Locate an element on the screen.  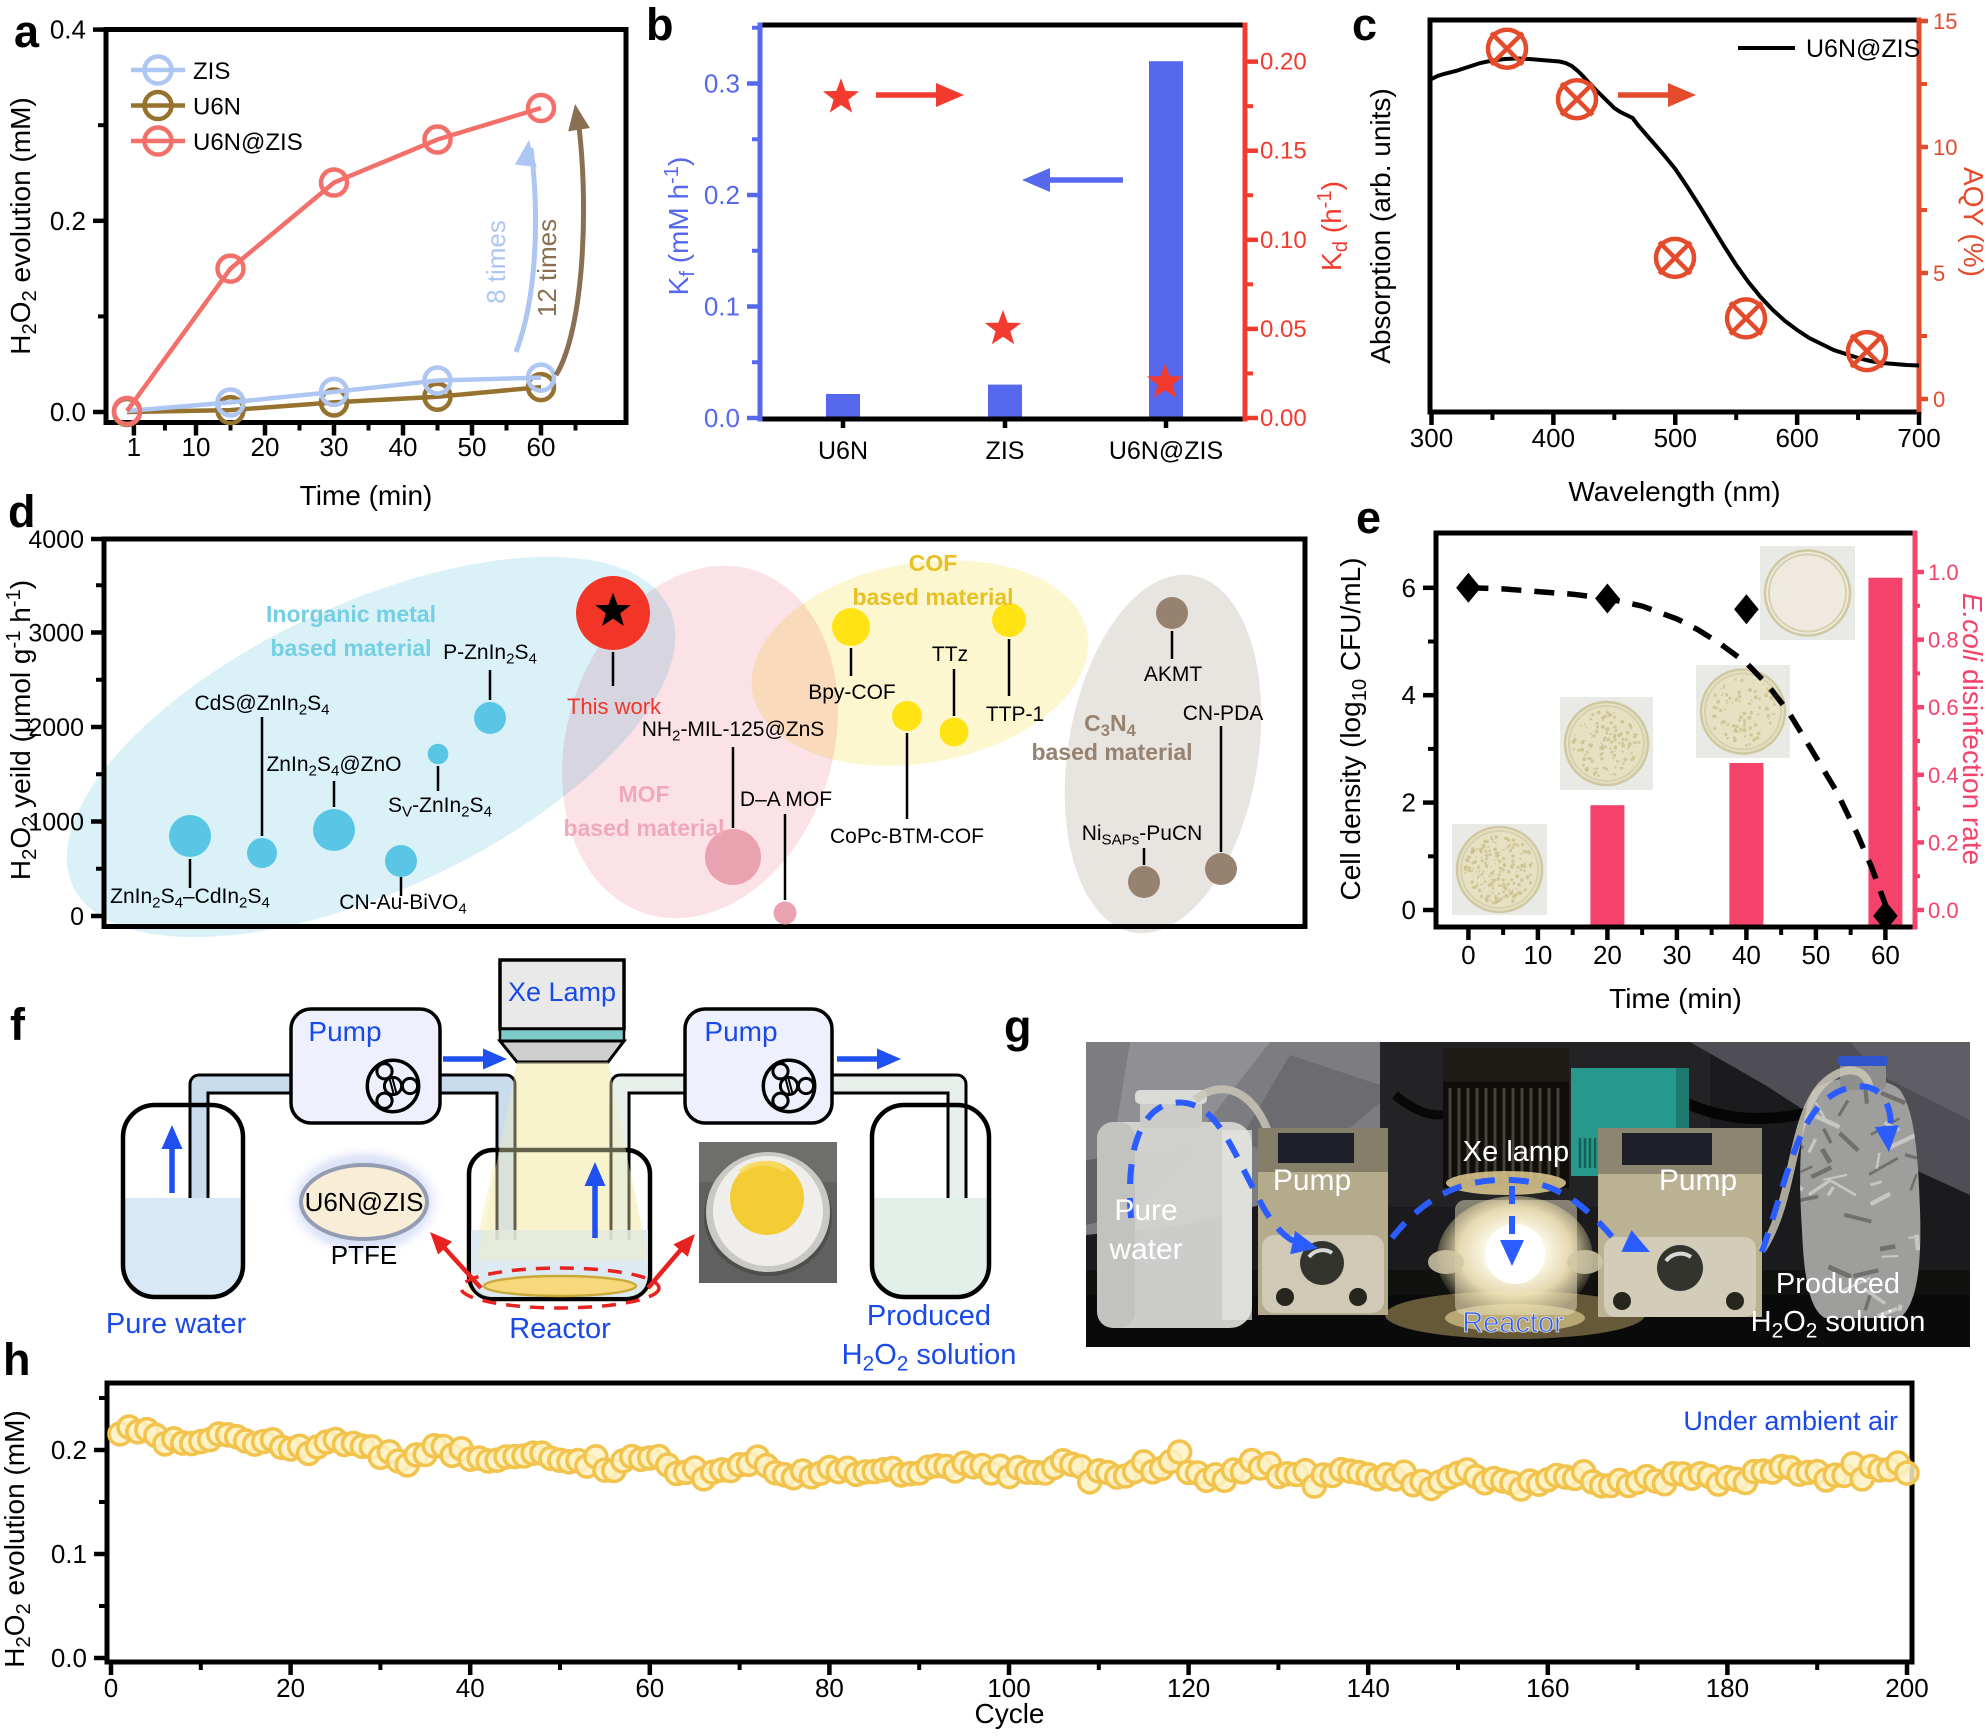
svg-text: a is located at coordinates (27, 31).